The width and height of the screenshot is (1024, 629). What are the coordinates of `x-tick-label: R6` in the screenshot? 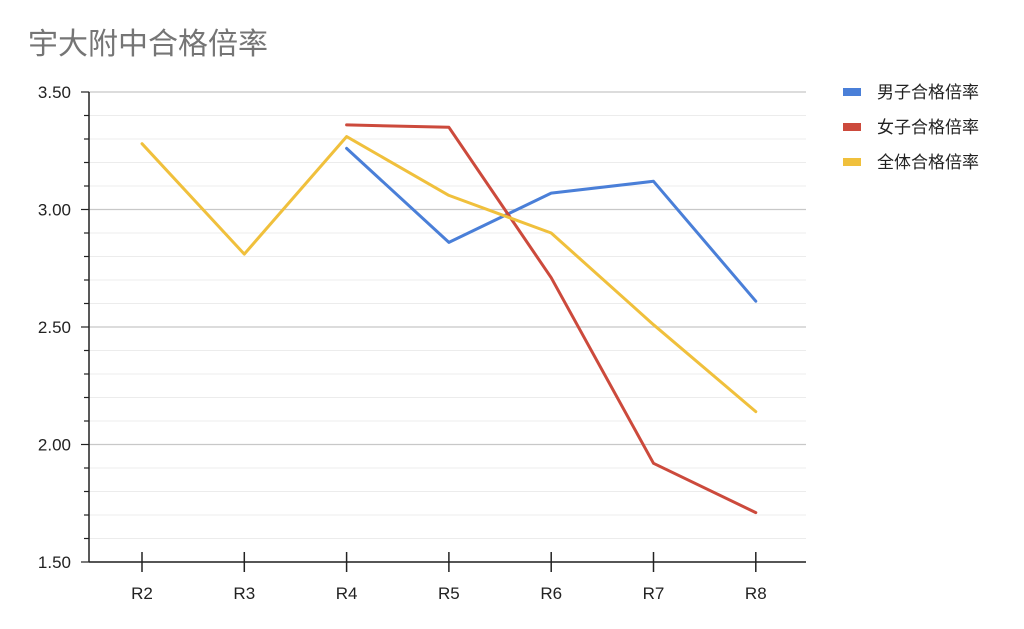 It's located at (551, 593).